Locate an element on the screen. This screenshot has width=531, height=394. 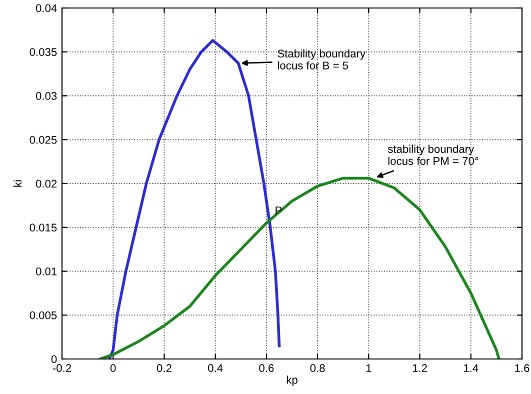
x-tick-label: 0.2 is located at coordinates (164, 368).